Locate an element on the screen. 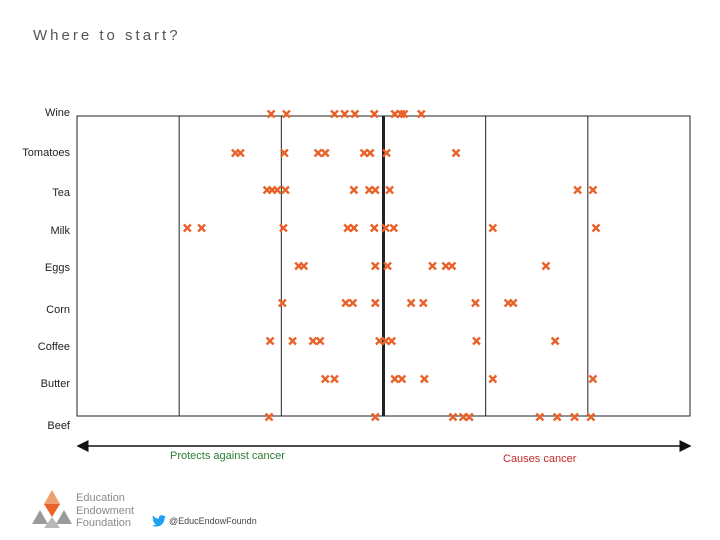  category-label: Tea is located at coordinates (61, 193).